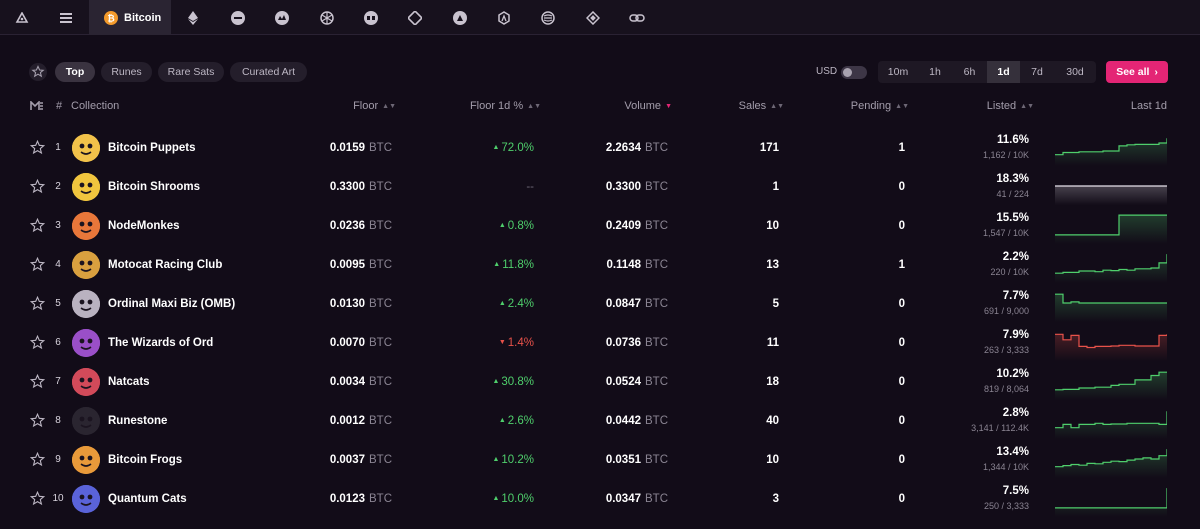 Image resolution: width=1200 pixels, height=529 pixels. Describe the element at coordinates (129, 381) in the screenshot. I see `collection-name: Natcats` at that location.